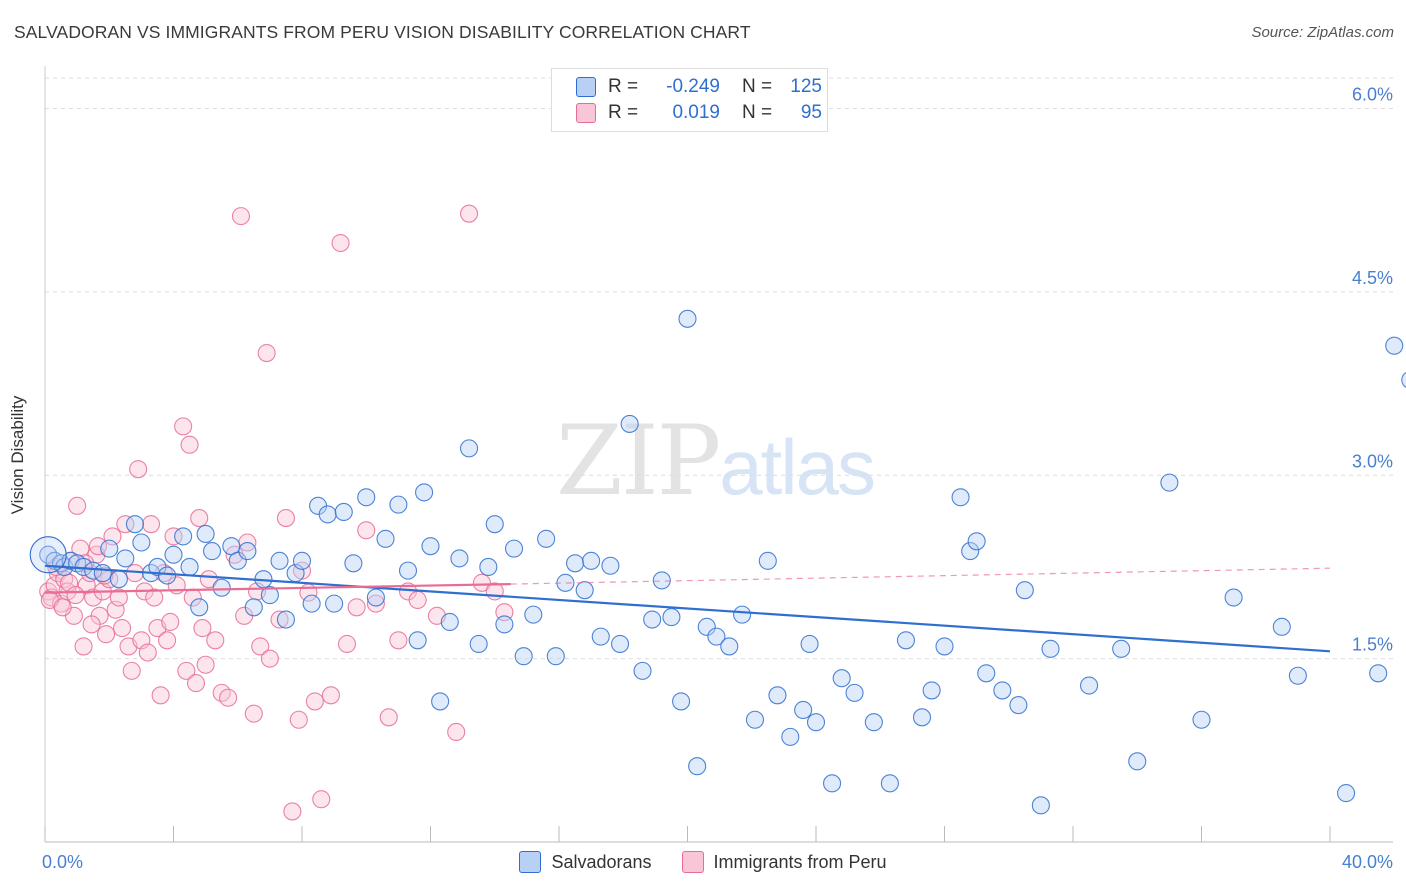 The height and width of the screenshot is (892, 1406). I want to click on y-tick-label: 1.5%, so click(1372, 645).